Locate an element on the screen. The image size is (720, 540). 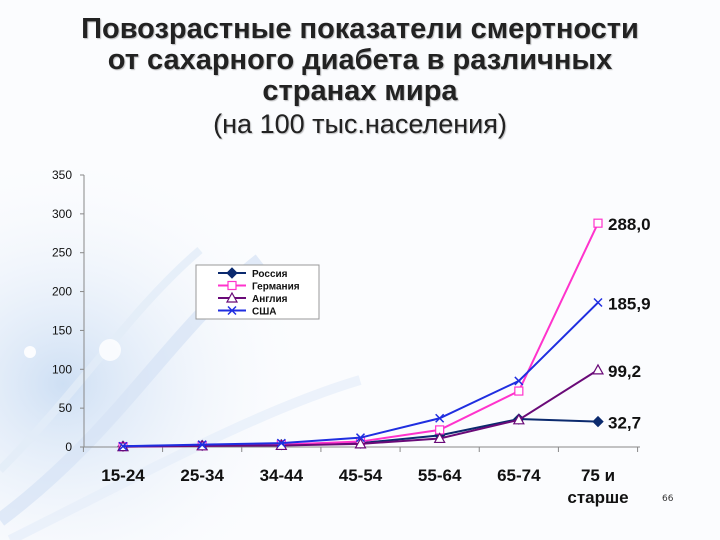
legend-label: США is located at coordinates (264, 312).